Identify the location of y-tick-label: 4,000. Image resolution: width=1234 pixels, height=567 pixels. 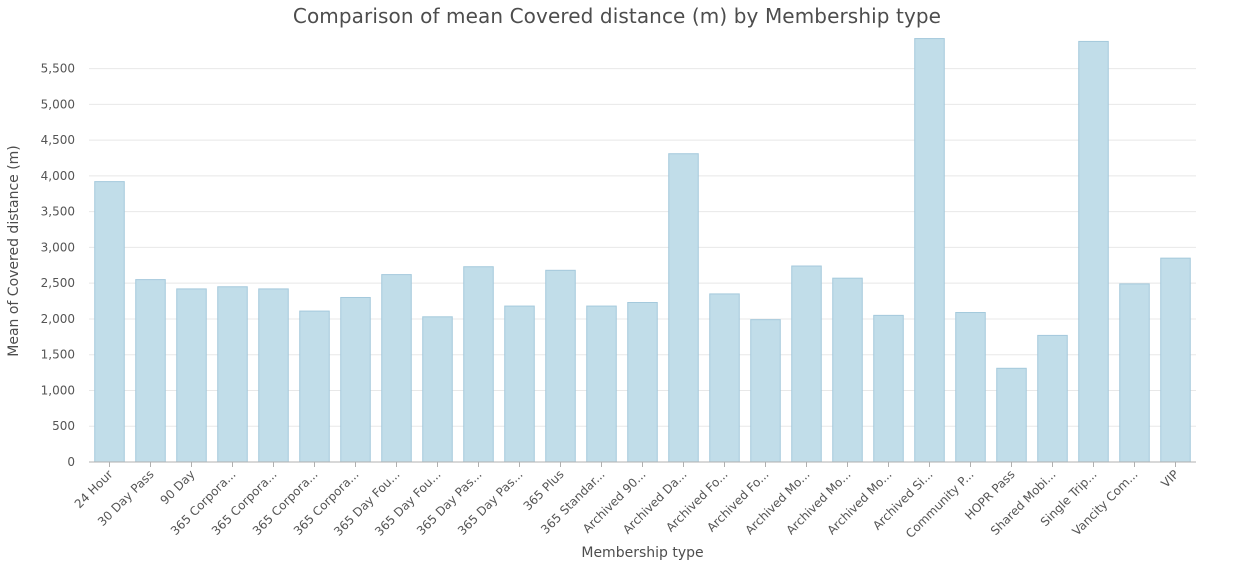
(58, 176).